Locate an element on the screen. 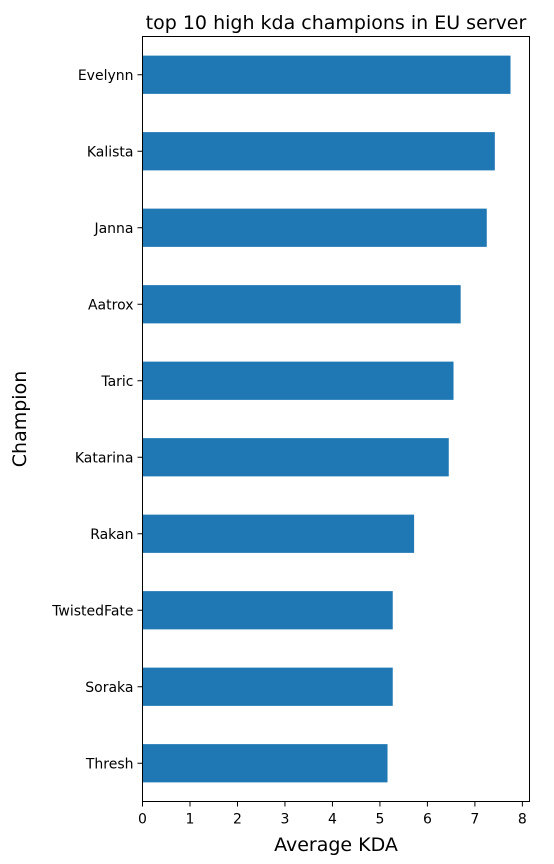 The image size is (554, 864). bar-taric is located at coordinates (298, 380).